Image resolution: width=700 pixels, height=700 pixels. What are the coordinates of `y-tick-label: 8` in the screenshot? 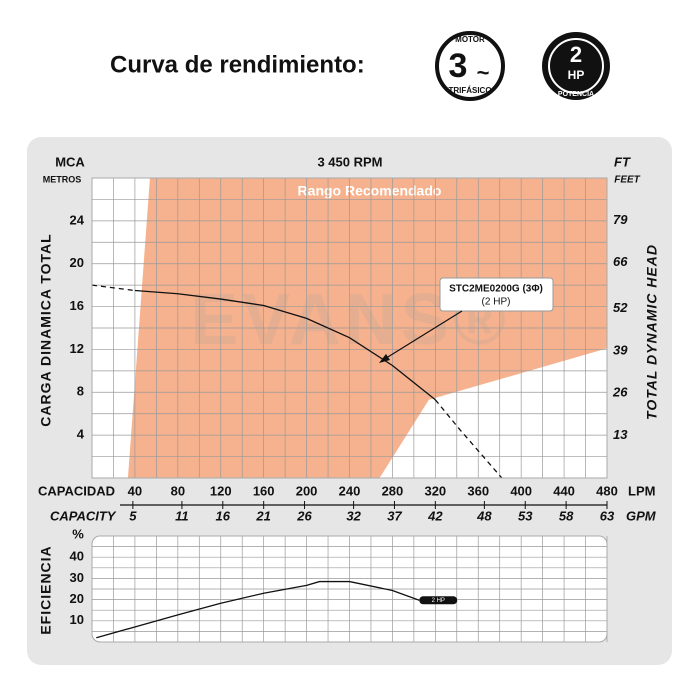 It's located at (80, 391).